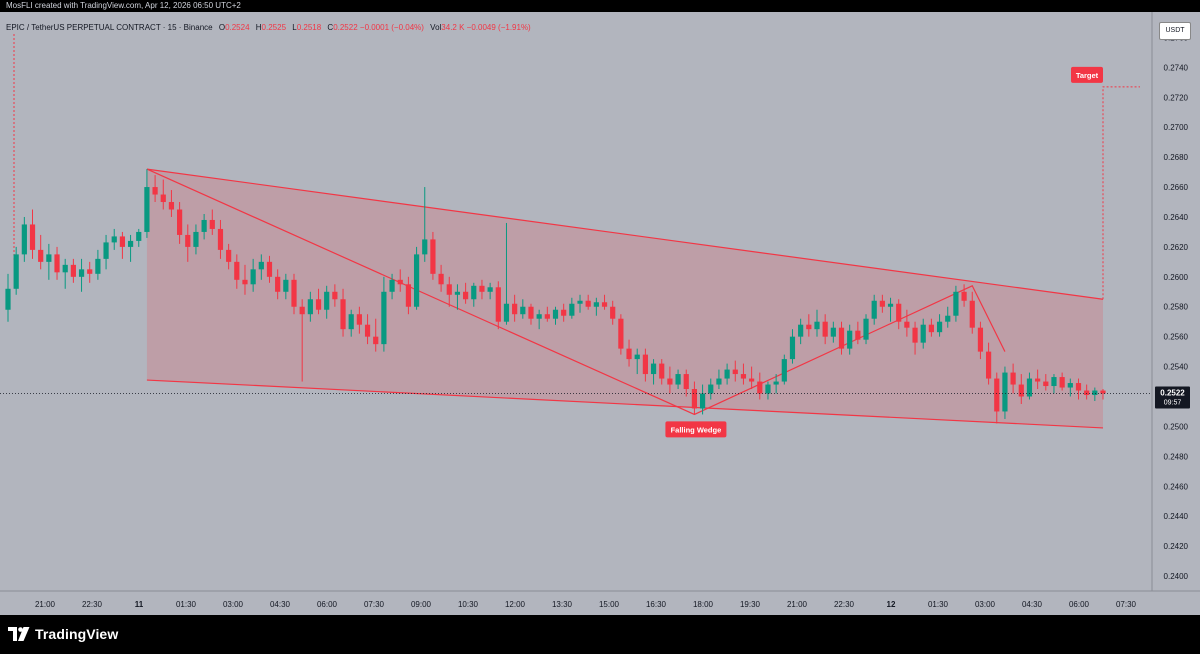 This screenshot has height=654, width=1200. What do you see at coordinates (656, 604) in the screenshot?
I see `time-tick-label: 16:30` at bounding box center [656, 604].